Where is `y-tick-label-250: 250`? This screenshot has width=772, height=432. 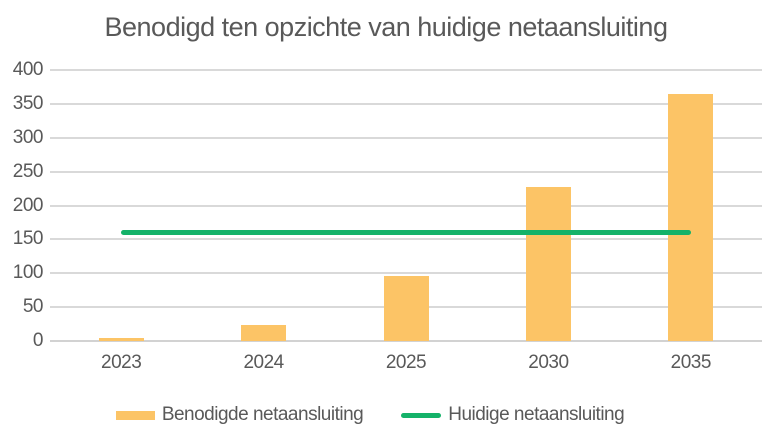 y-tick-label-250: 250 is located at coordinates (28, 171).